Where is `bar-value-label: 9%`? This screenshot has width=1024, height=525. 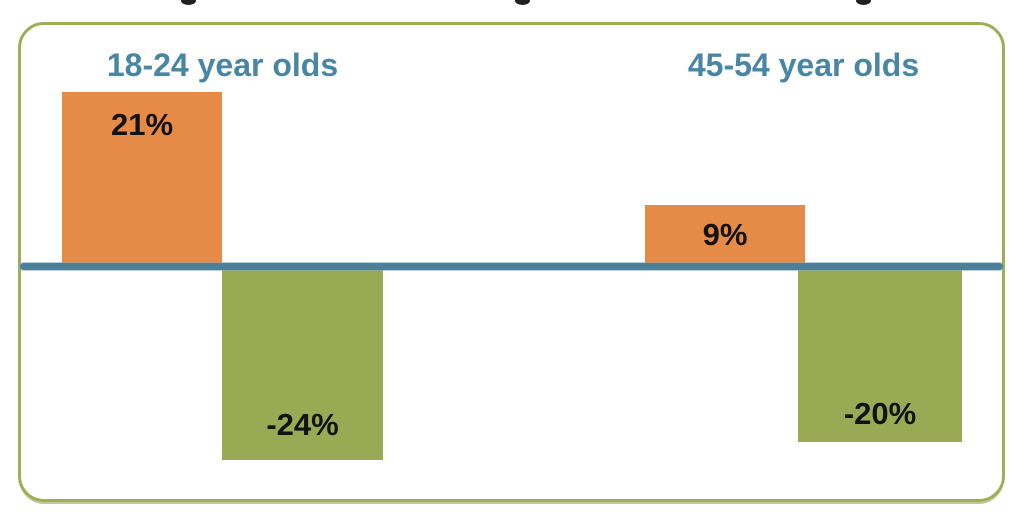 bar-value-label: 9% is located at coordinates (725, 234).